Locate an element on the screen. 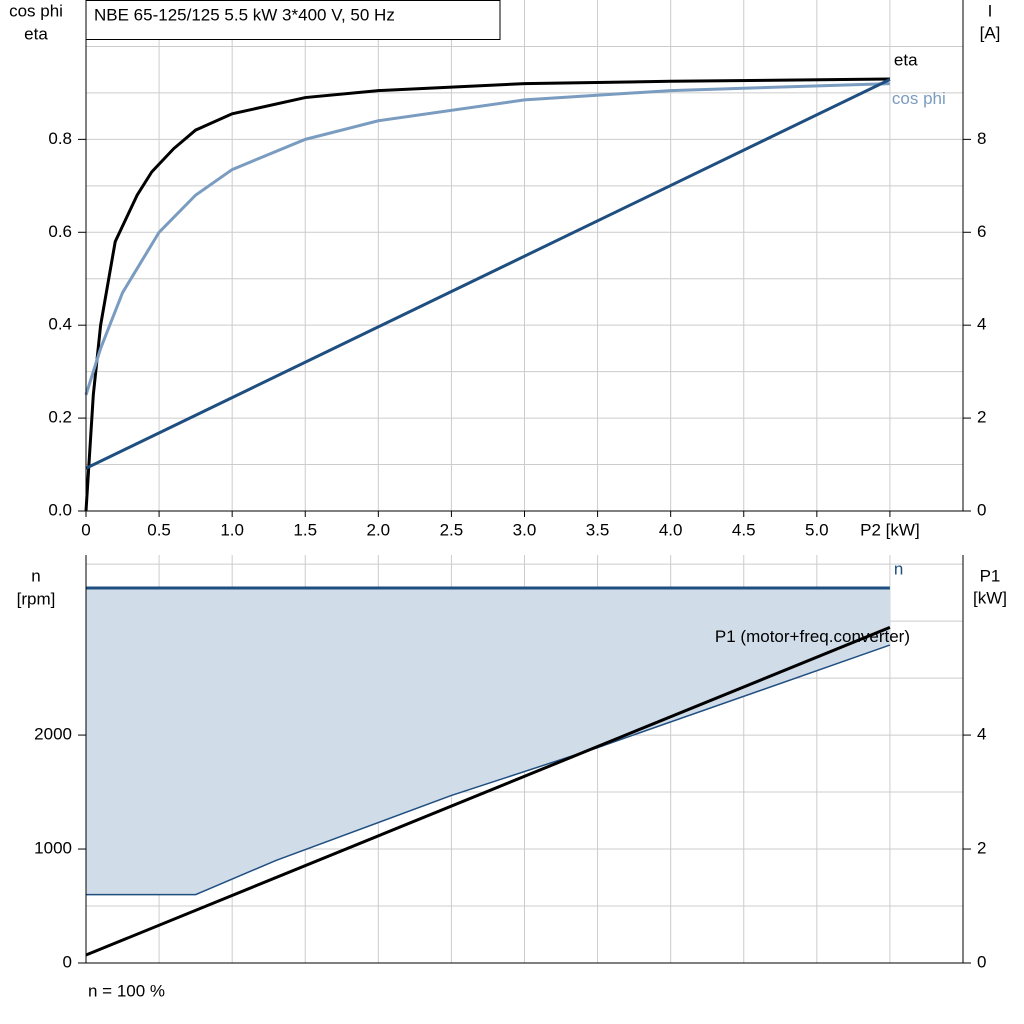 This screenshot has height=1024, width=1024. x-tick-label: 1.5 is located at coordinates (305, 529).